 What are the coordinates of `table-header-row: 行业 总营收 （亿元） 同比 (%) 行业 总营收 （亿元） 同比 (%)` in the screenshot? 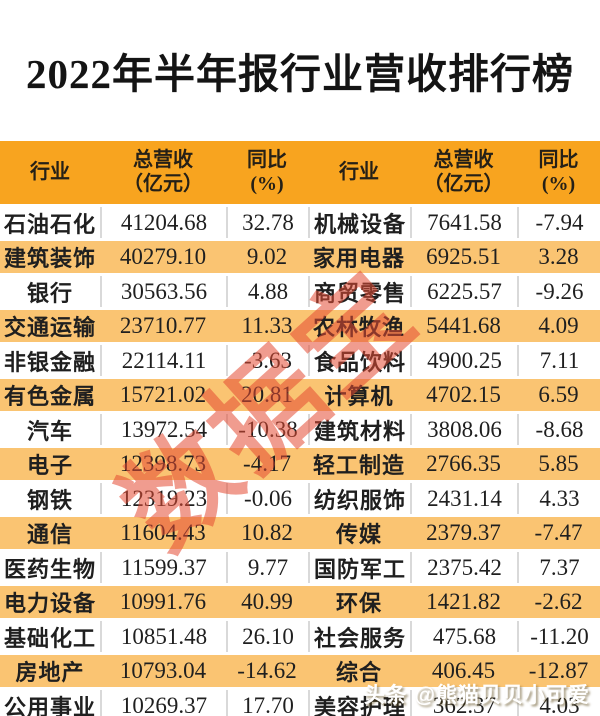 It's located at (300, 172).